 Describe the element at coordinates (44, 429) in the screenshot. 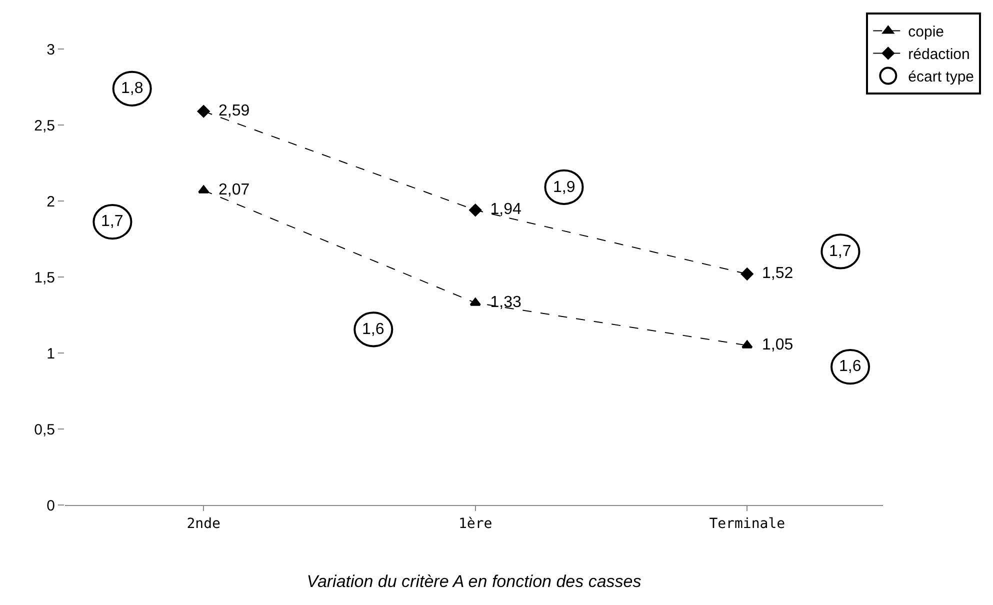

I see `y-tick-label: 0,5` at that location.